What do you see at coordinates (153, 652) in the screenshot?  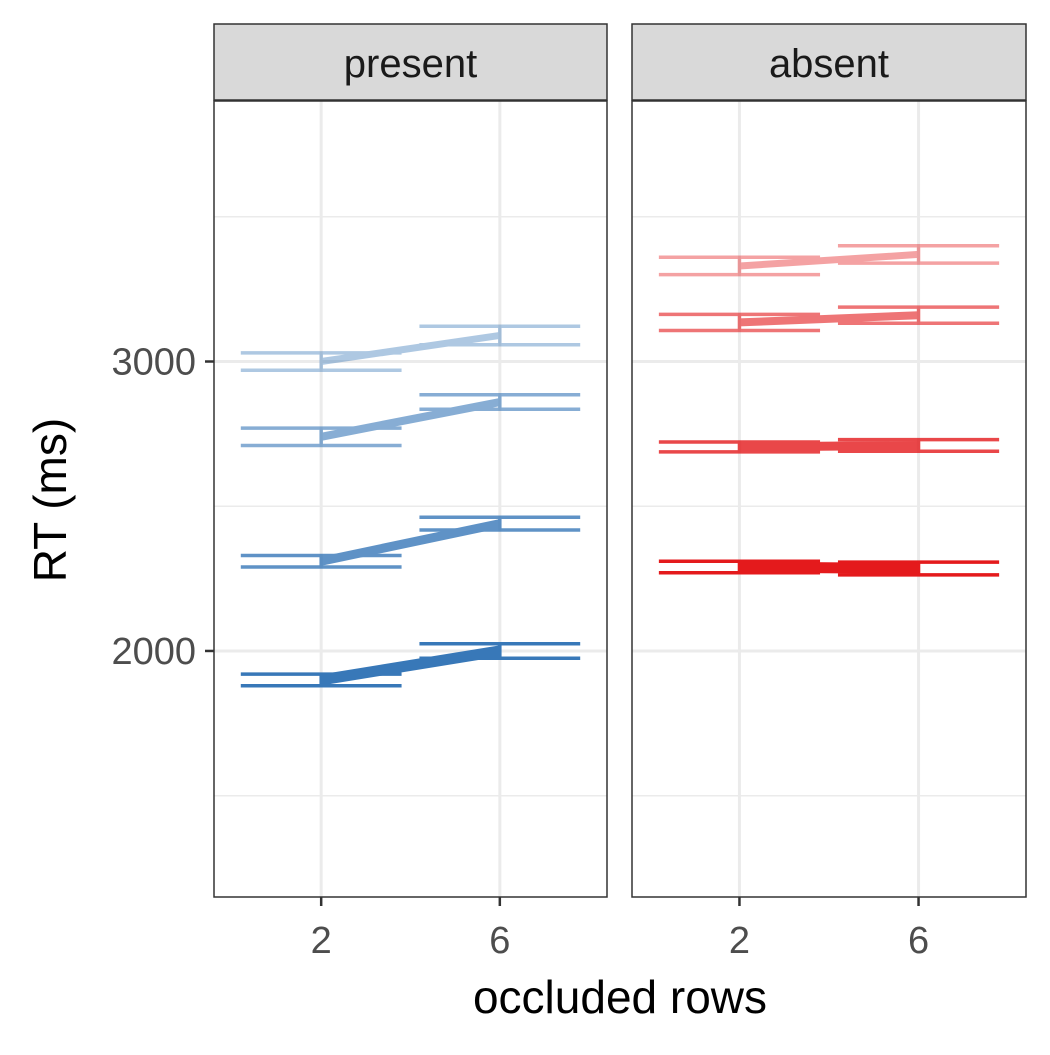 I see `y-tick-label: 2000` at bounding box center [153, 652].